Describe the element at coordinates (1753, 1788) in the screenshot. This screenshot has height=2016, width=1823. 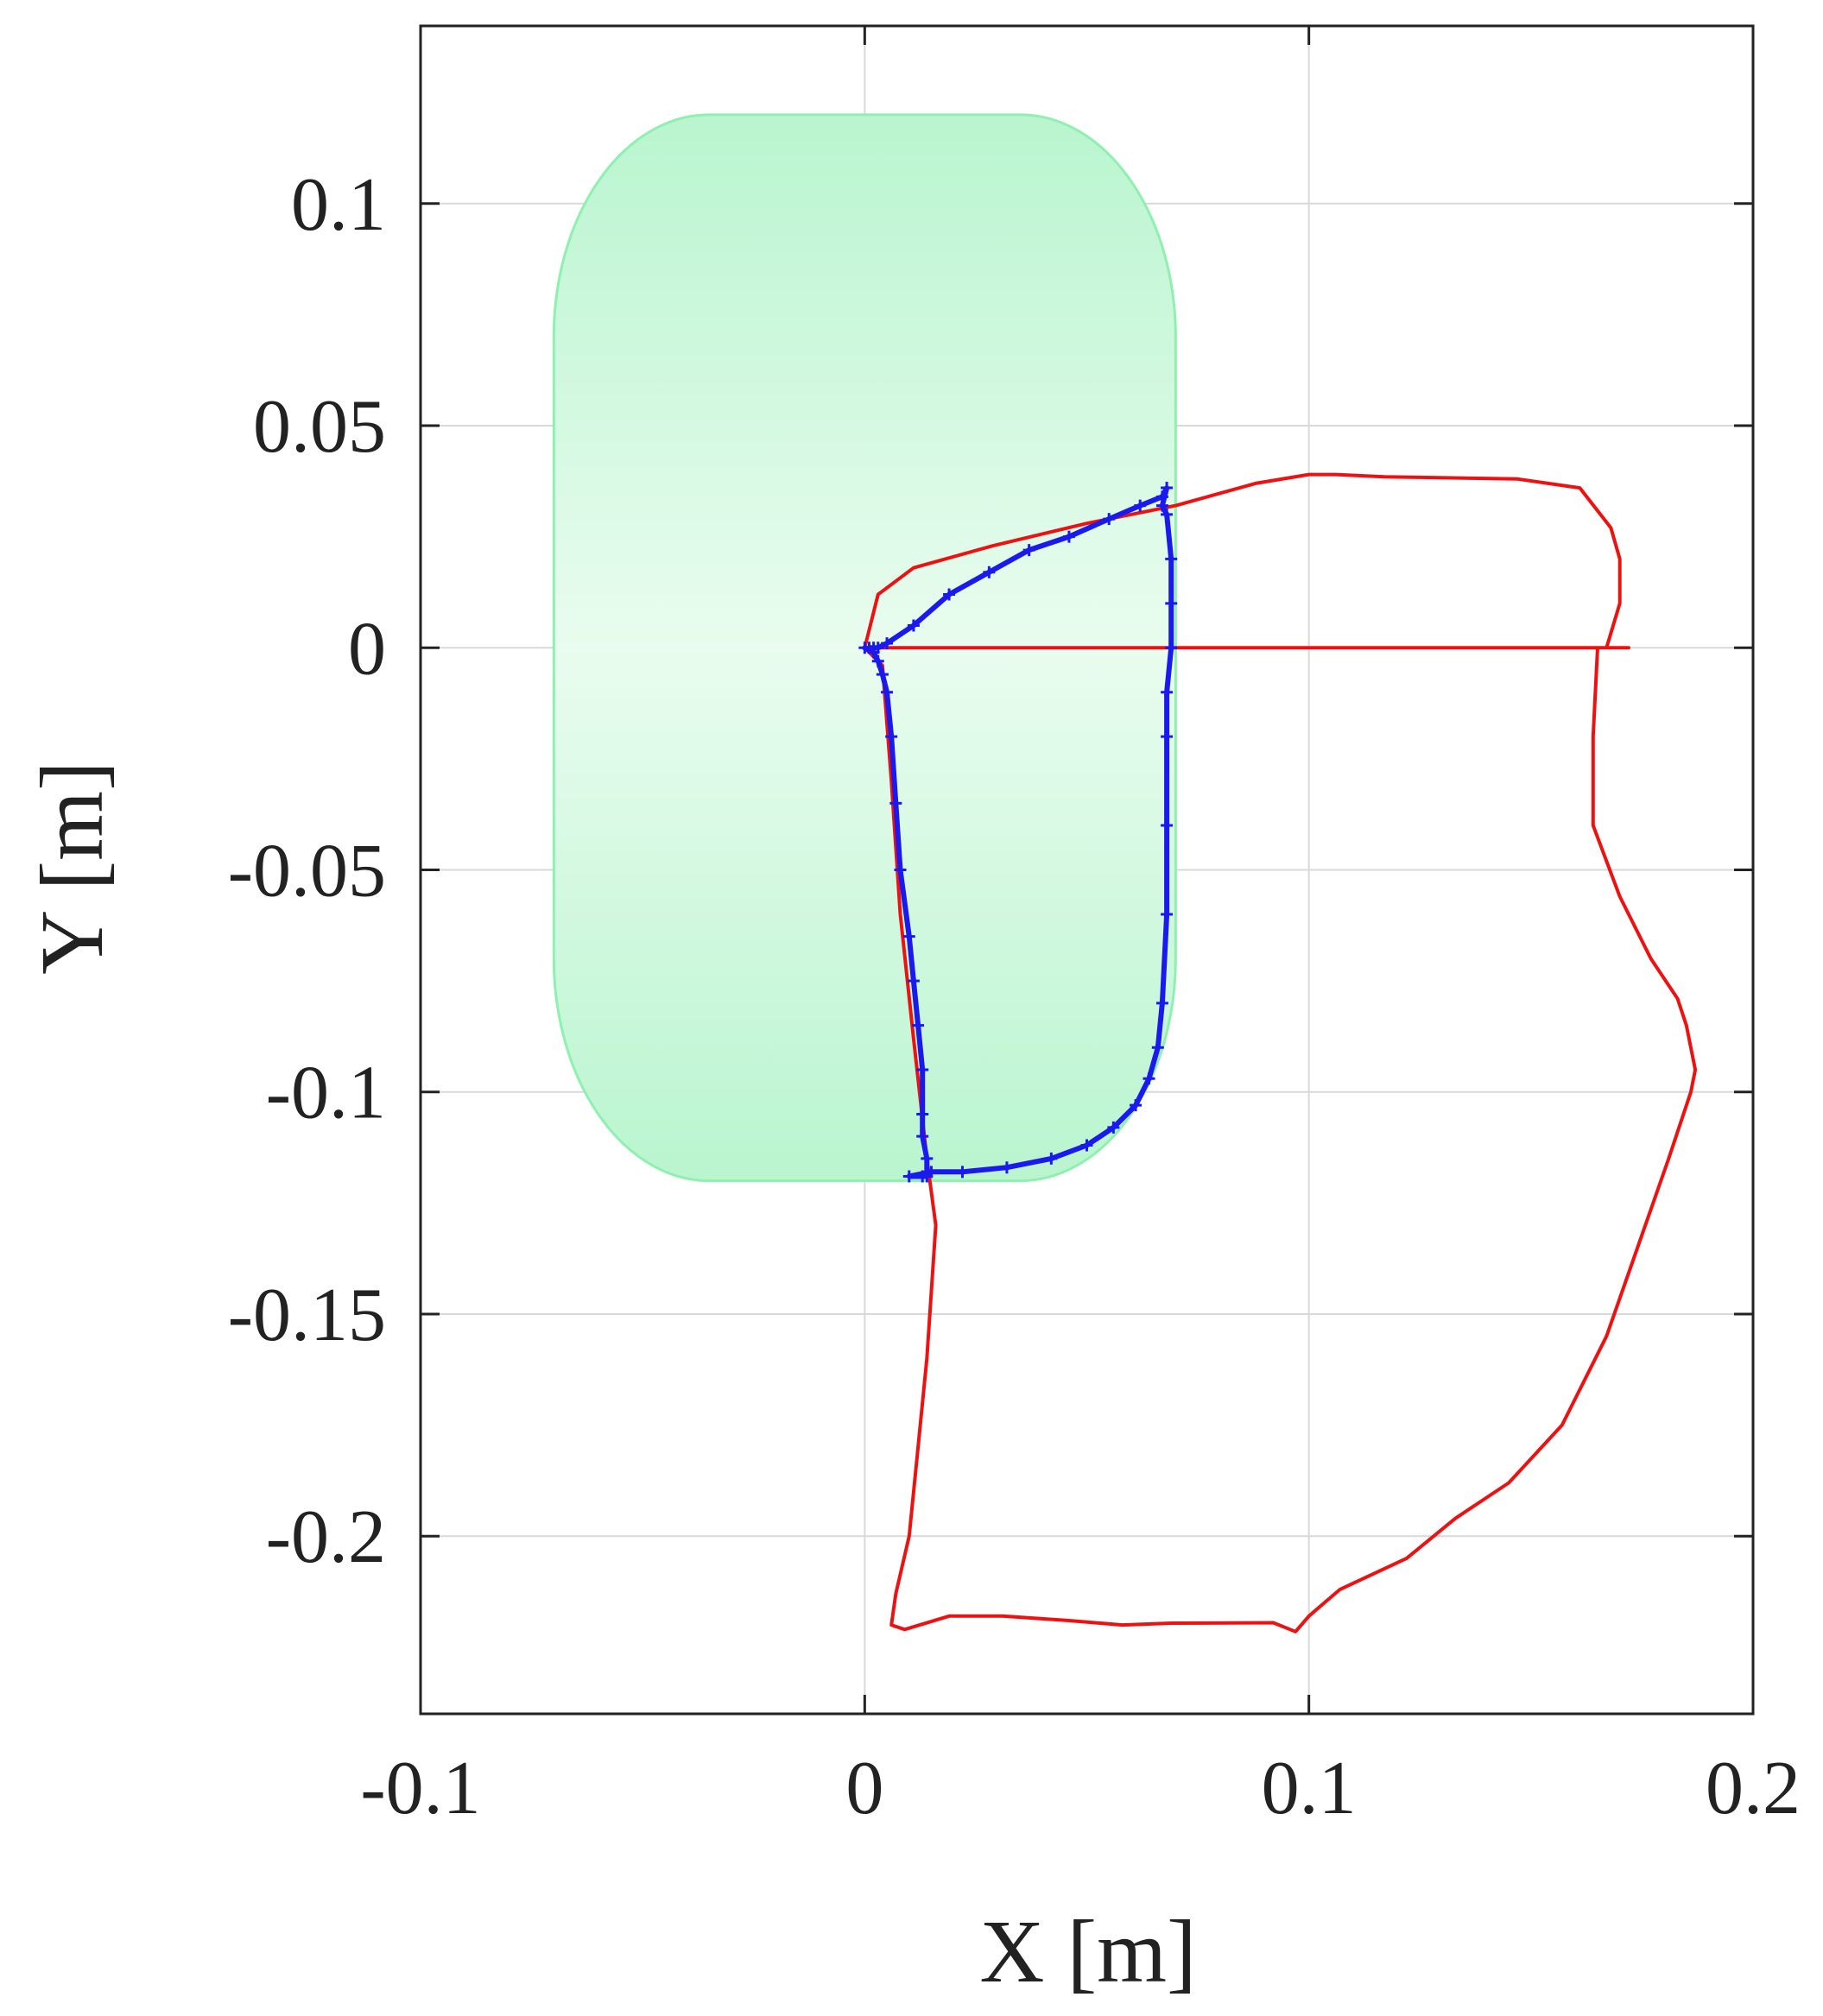
I see `x-tick-label: 0.2` at that location.